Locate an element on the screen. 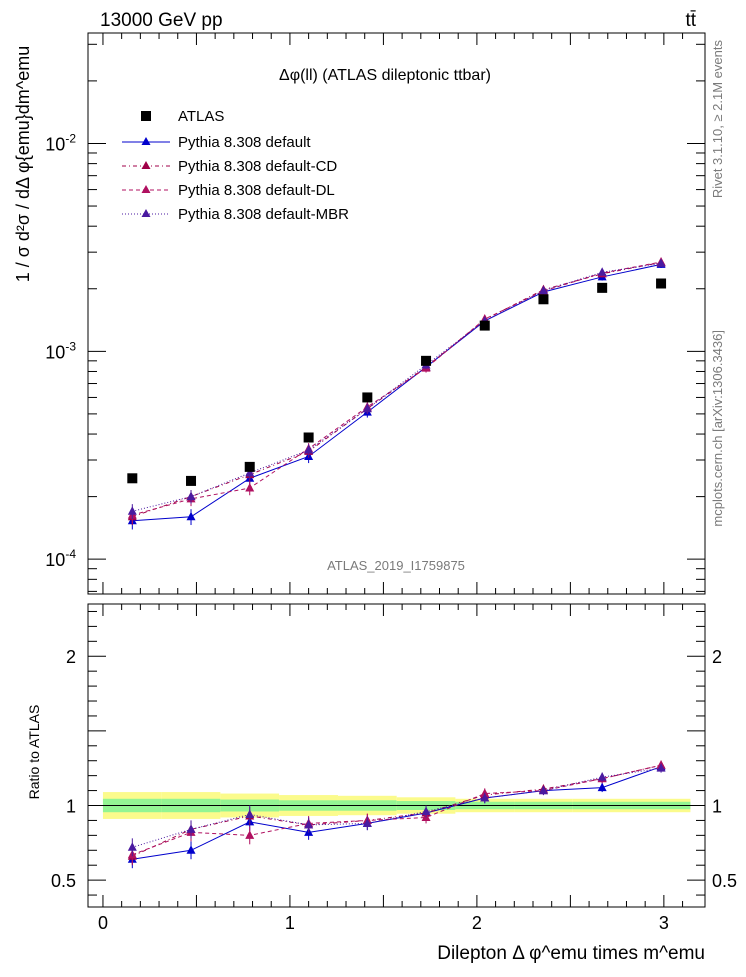 The image size is (746, 977). ratio-y-axis-label: Ratio to ATLAS is located at coordinates (34, 752).